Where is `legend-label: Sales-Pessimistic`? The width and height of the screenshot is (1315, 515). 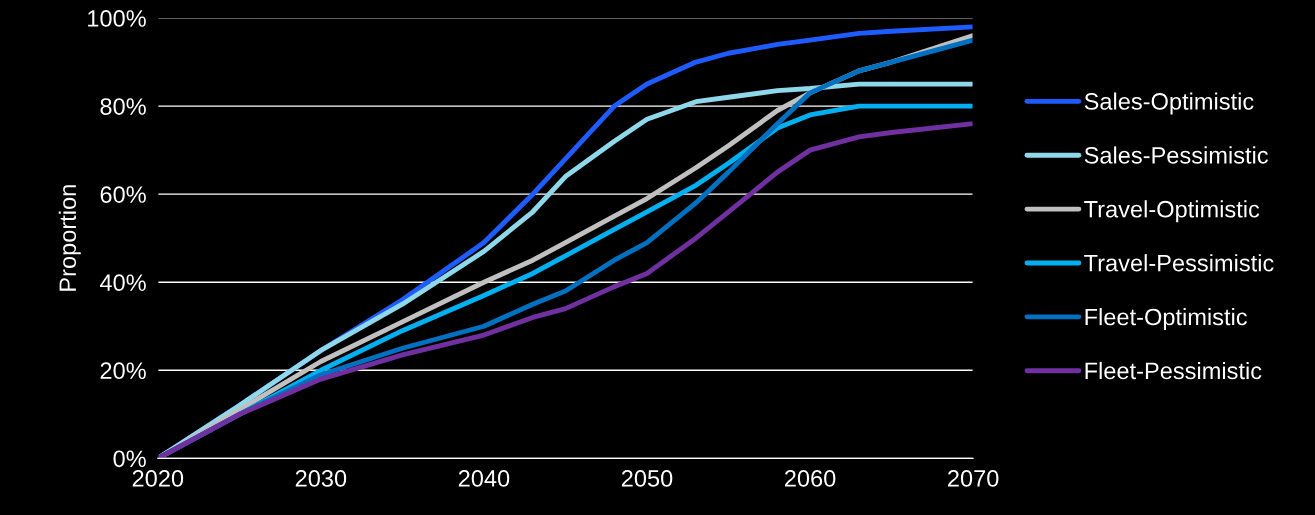 legend-label: Sales-Pessimistic is located at coordinates (1176, 155).